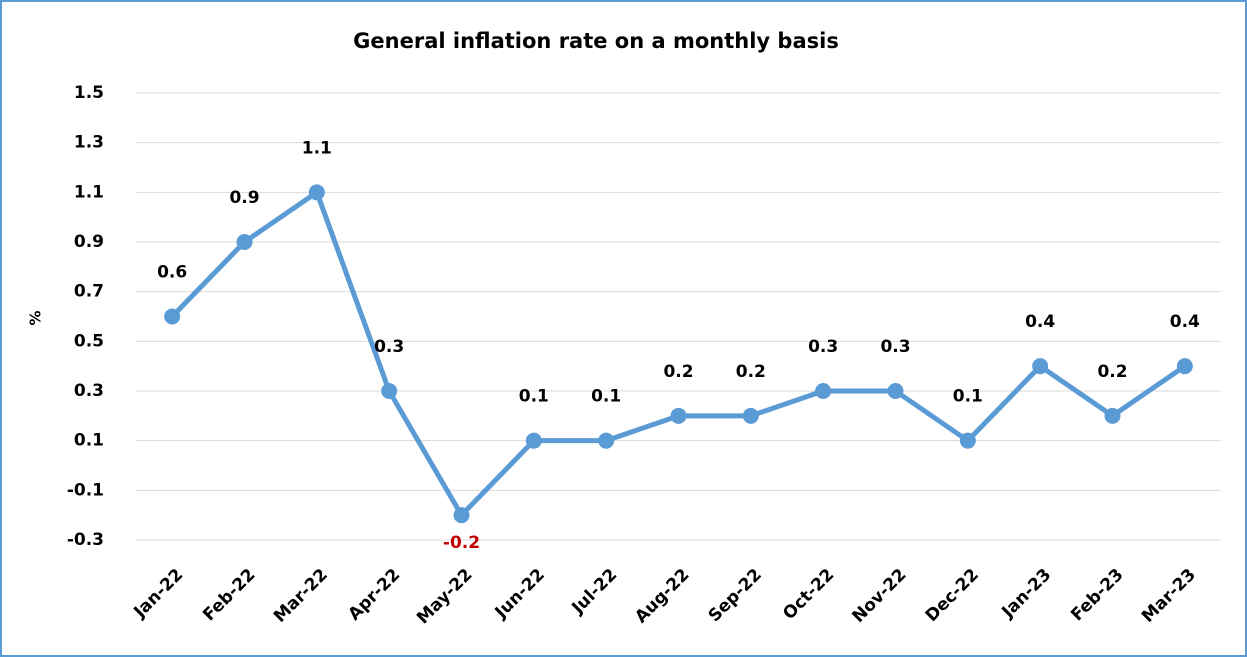 Image resolution: width=1247 pixels, height=657 pixels. Describe the element at coordinates (89, 441) in the screenshot. I see `y-tick-label: 0.1` at that location.